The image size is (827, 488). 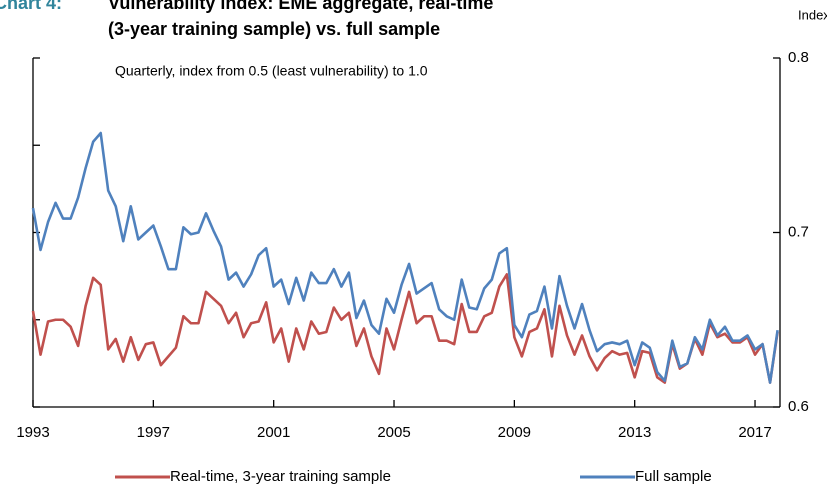 What do you see at coordinates (798, 231) in the screenshot?
I see `y-tick-label: 0.7` at bounding box center [798, 231].